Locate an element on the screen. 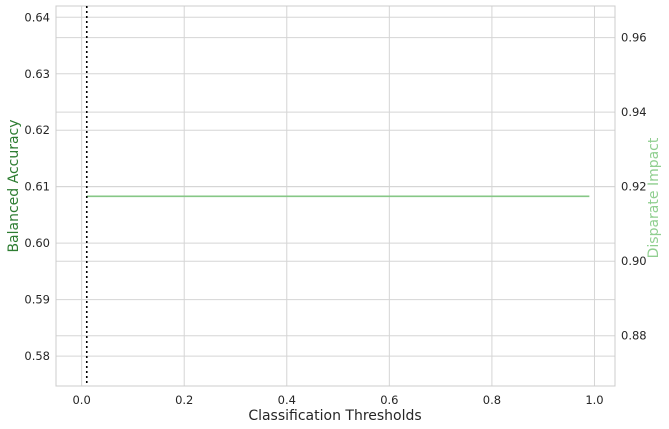 This screenshot has height=429, width=669. x-tick-label: 0.0 is located at coordinates (81, 400).